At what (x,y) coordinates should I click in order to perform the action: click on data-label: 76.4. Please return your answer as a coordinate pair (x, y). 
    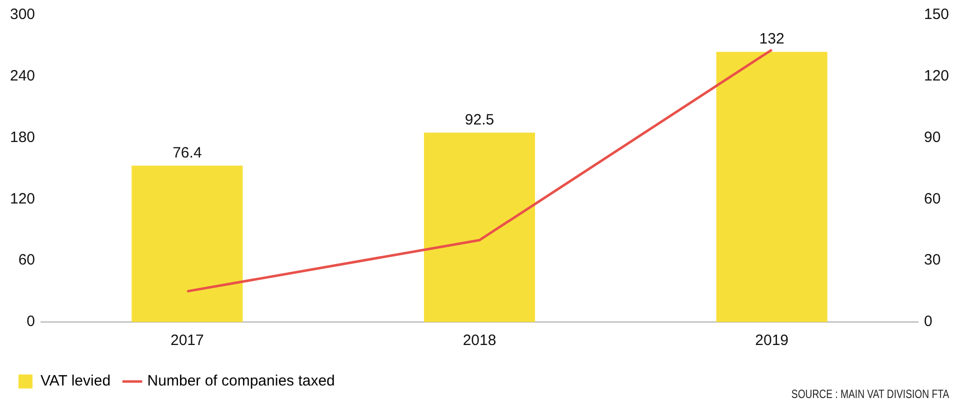
    Looking at the image, I should click on (187, 153).